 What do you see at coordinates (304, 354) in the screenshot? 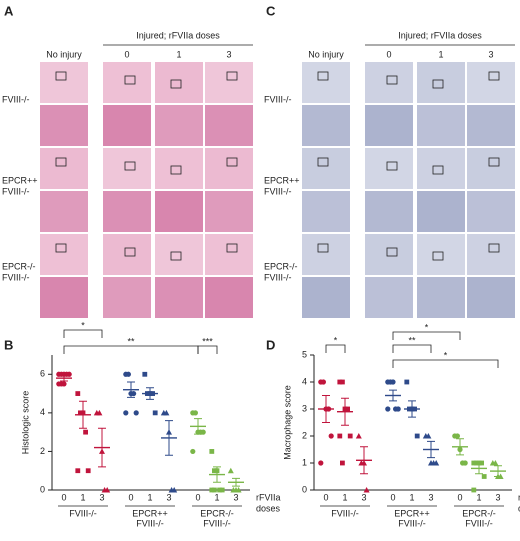
I see `y-tick-label: 5` at bounding box center [304, 354].